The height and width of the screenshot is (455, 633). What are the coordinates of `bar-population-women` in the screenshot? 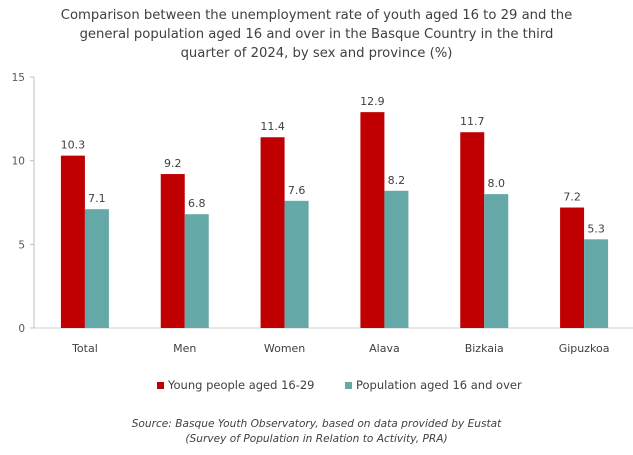 It's located at (296, 264).